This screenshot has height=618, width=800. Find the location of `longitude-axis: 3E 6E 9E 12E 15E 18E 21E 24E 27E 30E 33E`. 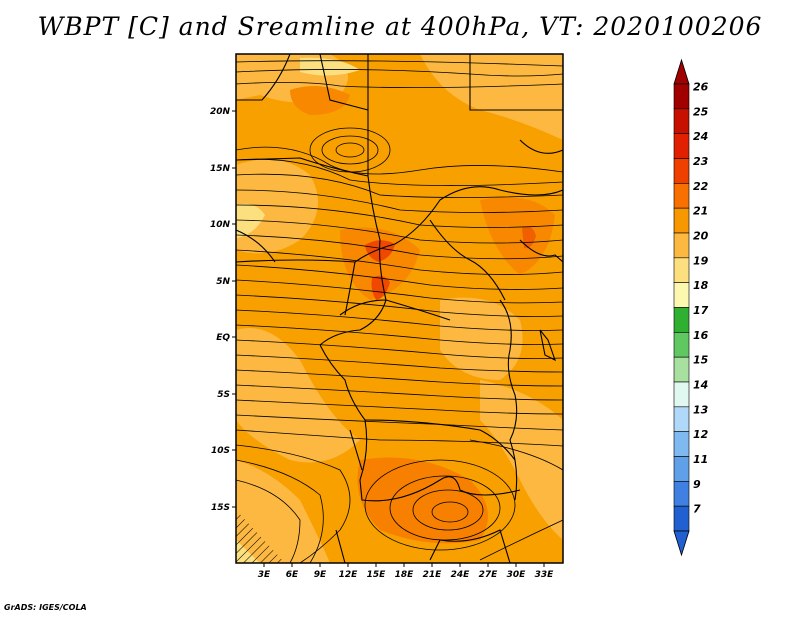

longitude-axis: 3E 6E 9E 12E 15E 18E 21E 24E 27E 30E 33E is located at coordinates (406, 571).